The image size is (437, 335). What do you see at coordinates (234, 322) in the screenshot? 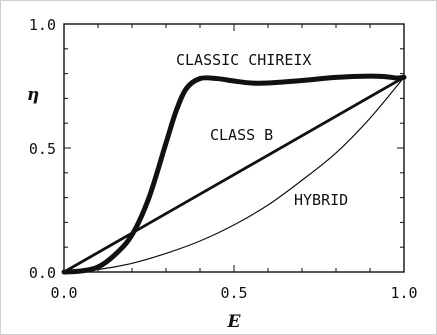
I see `x-axis-label: E` at bounding box center [234, 322].